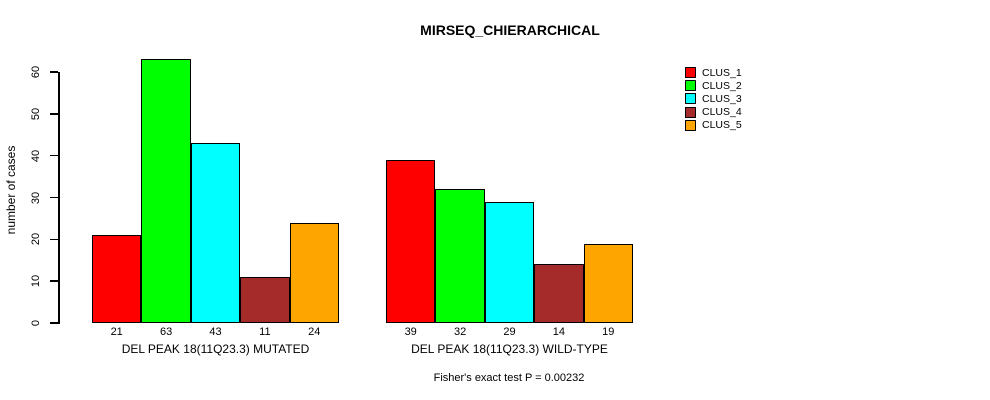 The height and width of the screenshot is (400, 990). What do you see at coordinates (314, 332) in the screenshot?
I see `bar-value-label: 24` at bounding box center [314, 332].